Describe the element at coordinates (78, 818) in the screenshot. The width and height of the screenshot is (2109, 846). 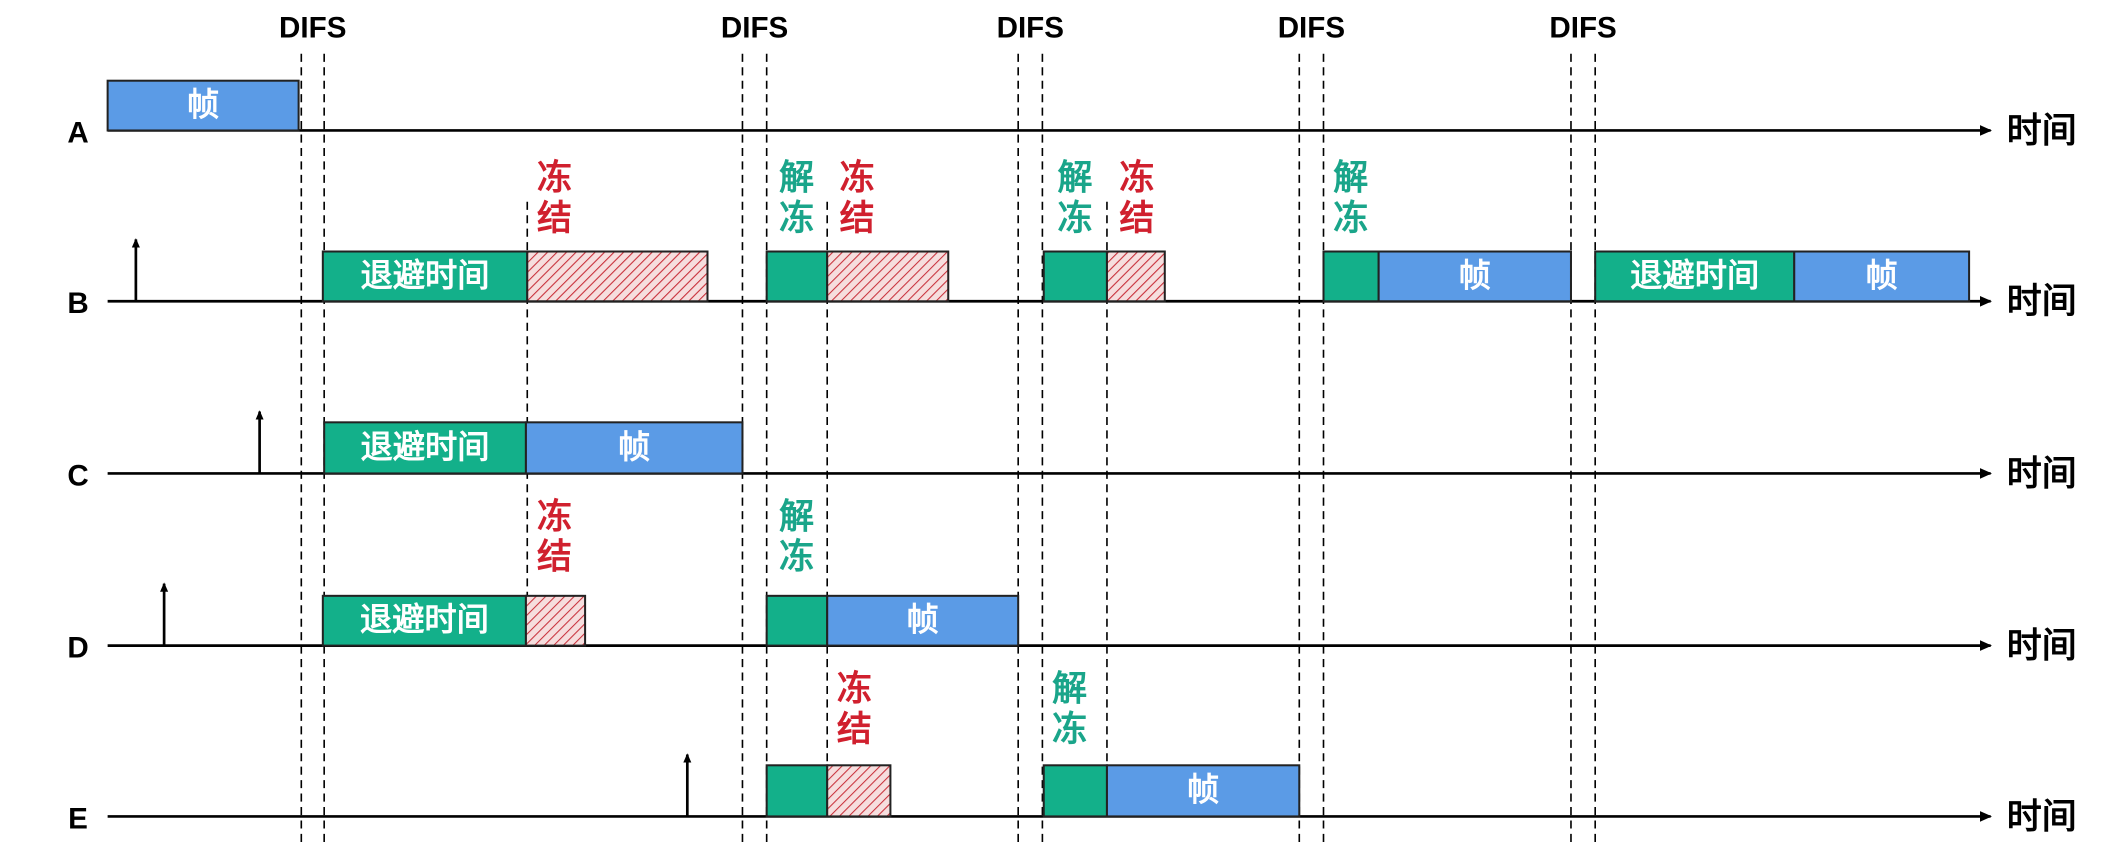
I see `station-label: E` at that location.